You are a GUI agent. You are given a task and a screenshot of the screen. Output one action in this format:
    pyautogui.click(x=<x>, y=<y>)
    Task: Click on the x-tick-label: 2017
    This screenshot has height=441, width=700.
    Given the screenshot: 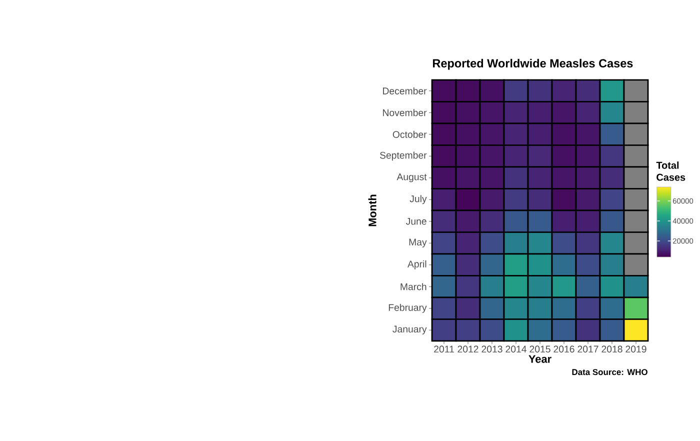 What is the action you would take?
    pyautogui.click(x=588, y=349)
    